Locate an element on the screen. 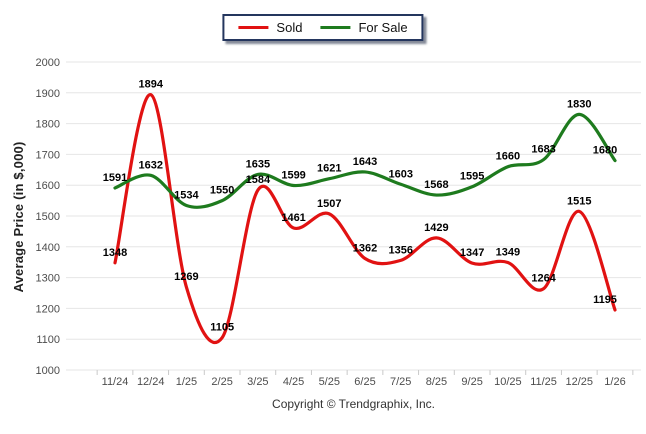 Image resolution: width=646 pixels, height=434 pixels. svg-text: 1264 is located at coordinates (543, 279).